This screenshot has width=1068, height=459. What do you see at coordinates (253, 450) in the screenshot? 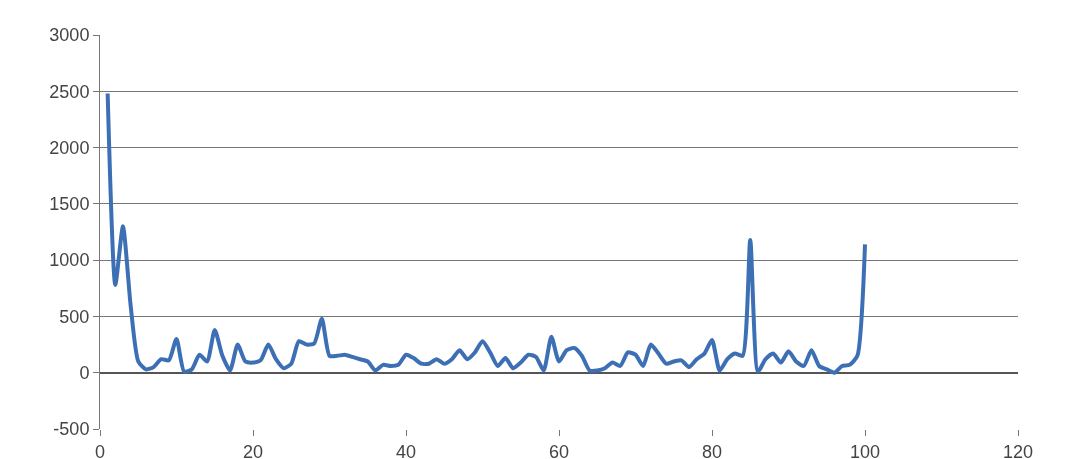
I see `x-tick-label: 20` at bounding box center [253, 450].